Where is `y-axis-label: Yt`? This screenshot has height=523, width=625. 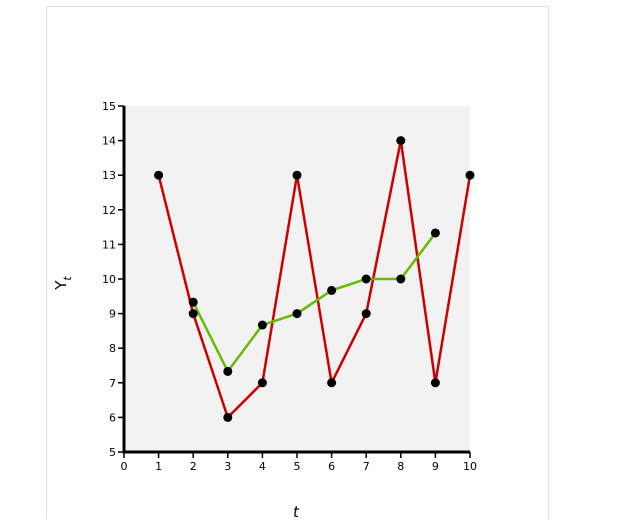
y-axis-label: Yt is located at coordinates (63, 283).